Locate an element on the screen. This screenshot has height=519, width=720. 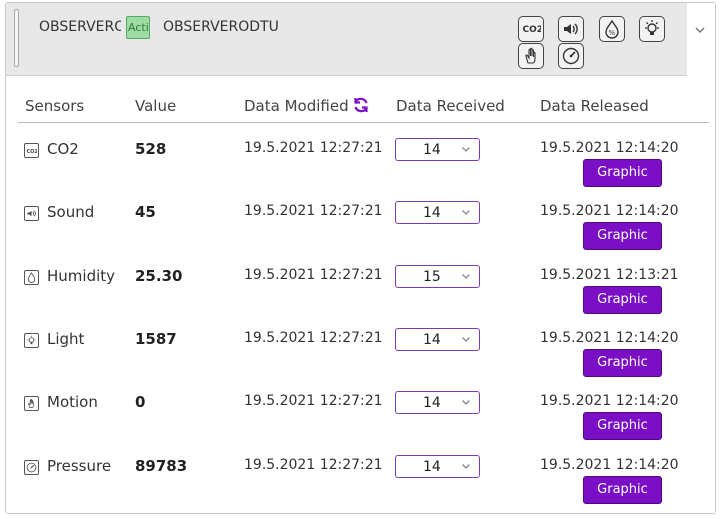
sensor-value: 528 is located at coordinates (151, 149).